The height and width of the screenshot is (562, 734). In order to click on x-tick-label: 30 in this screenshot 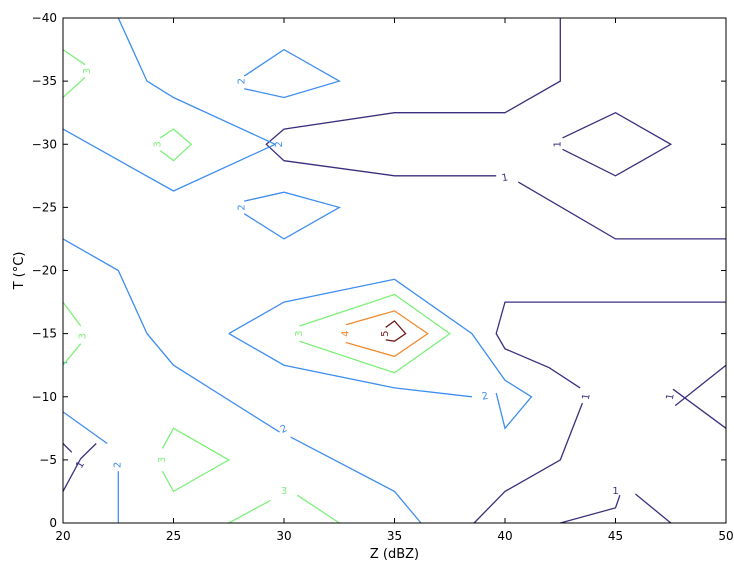, I will do `click(283, 536)`.